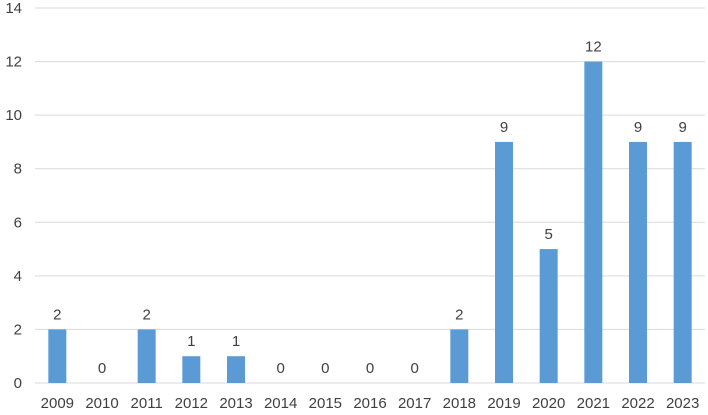 This screenshot has height=415, width=708. What do you see at coordinates (191, 403) in the screenshot?
I see `x-tick-label-2012: 2012` at bounding box center [191, 403].